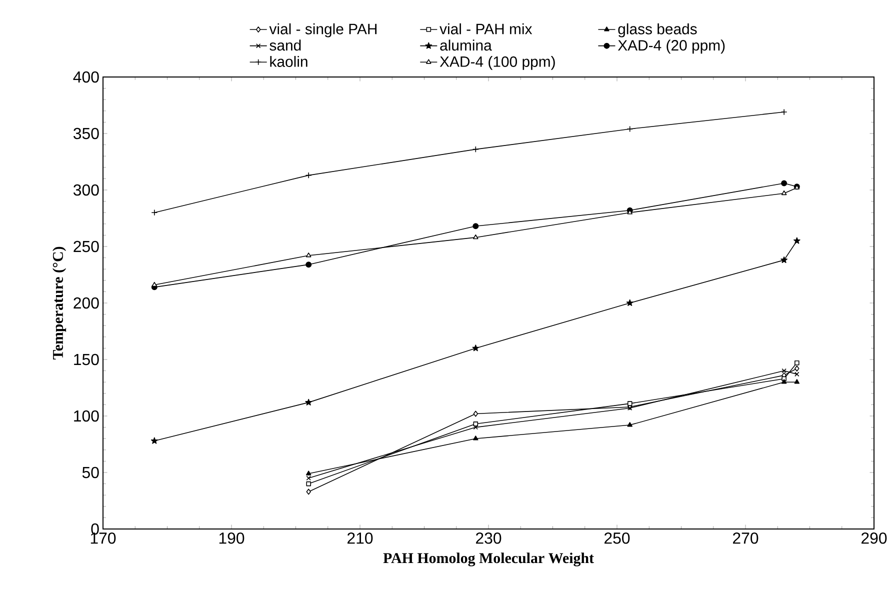 This screenshot has height=601, width=888. What do you see at coordinates (289, 61) in the screenshot?
I see `legend-label: kaolin` at bounding box center [289, 61].